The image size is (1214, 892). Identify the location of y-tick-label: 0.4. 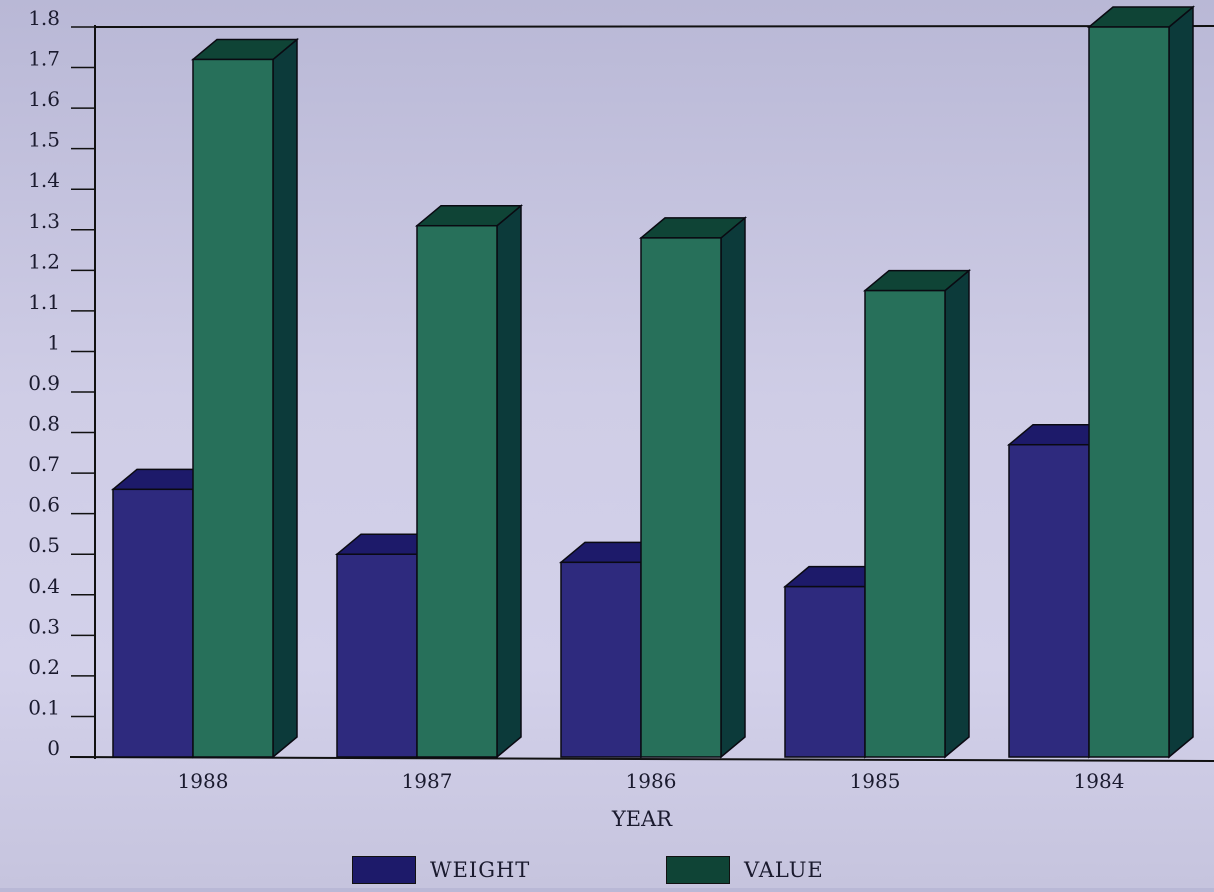
(44, 586).